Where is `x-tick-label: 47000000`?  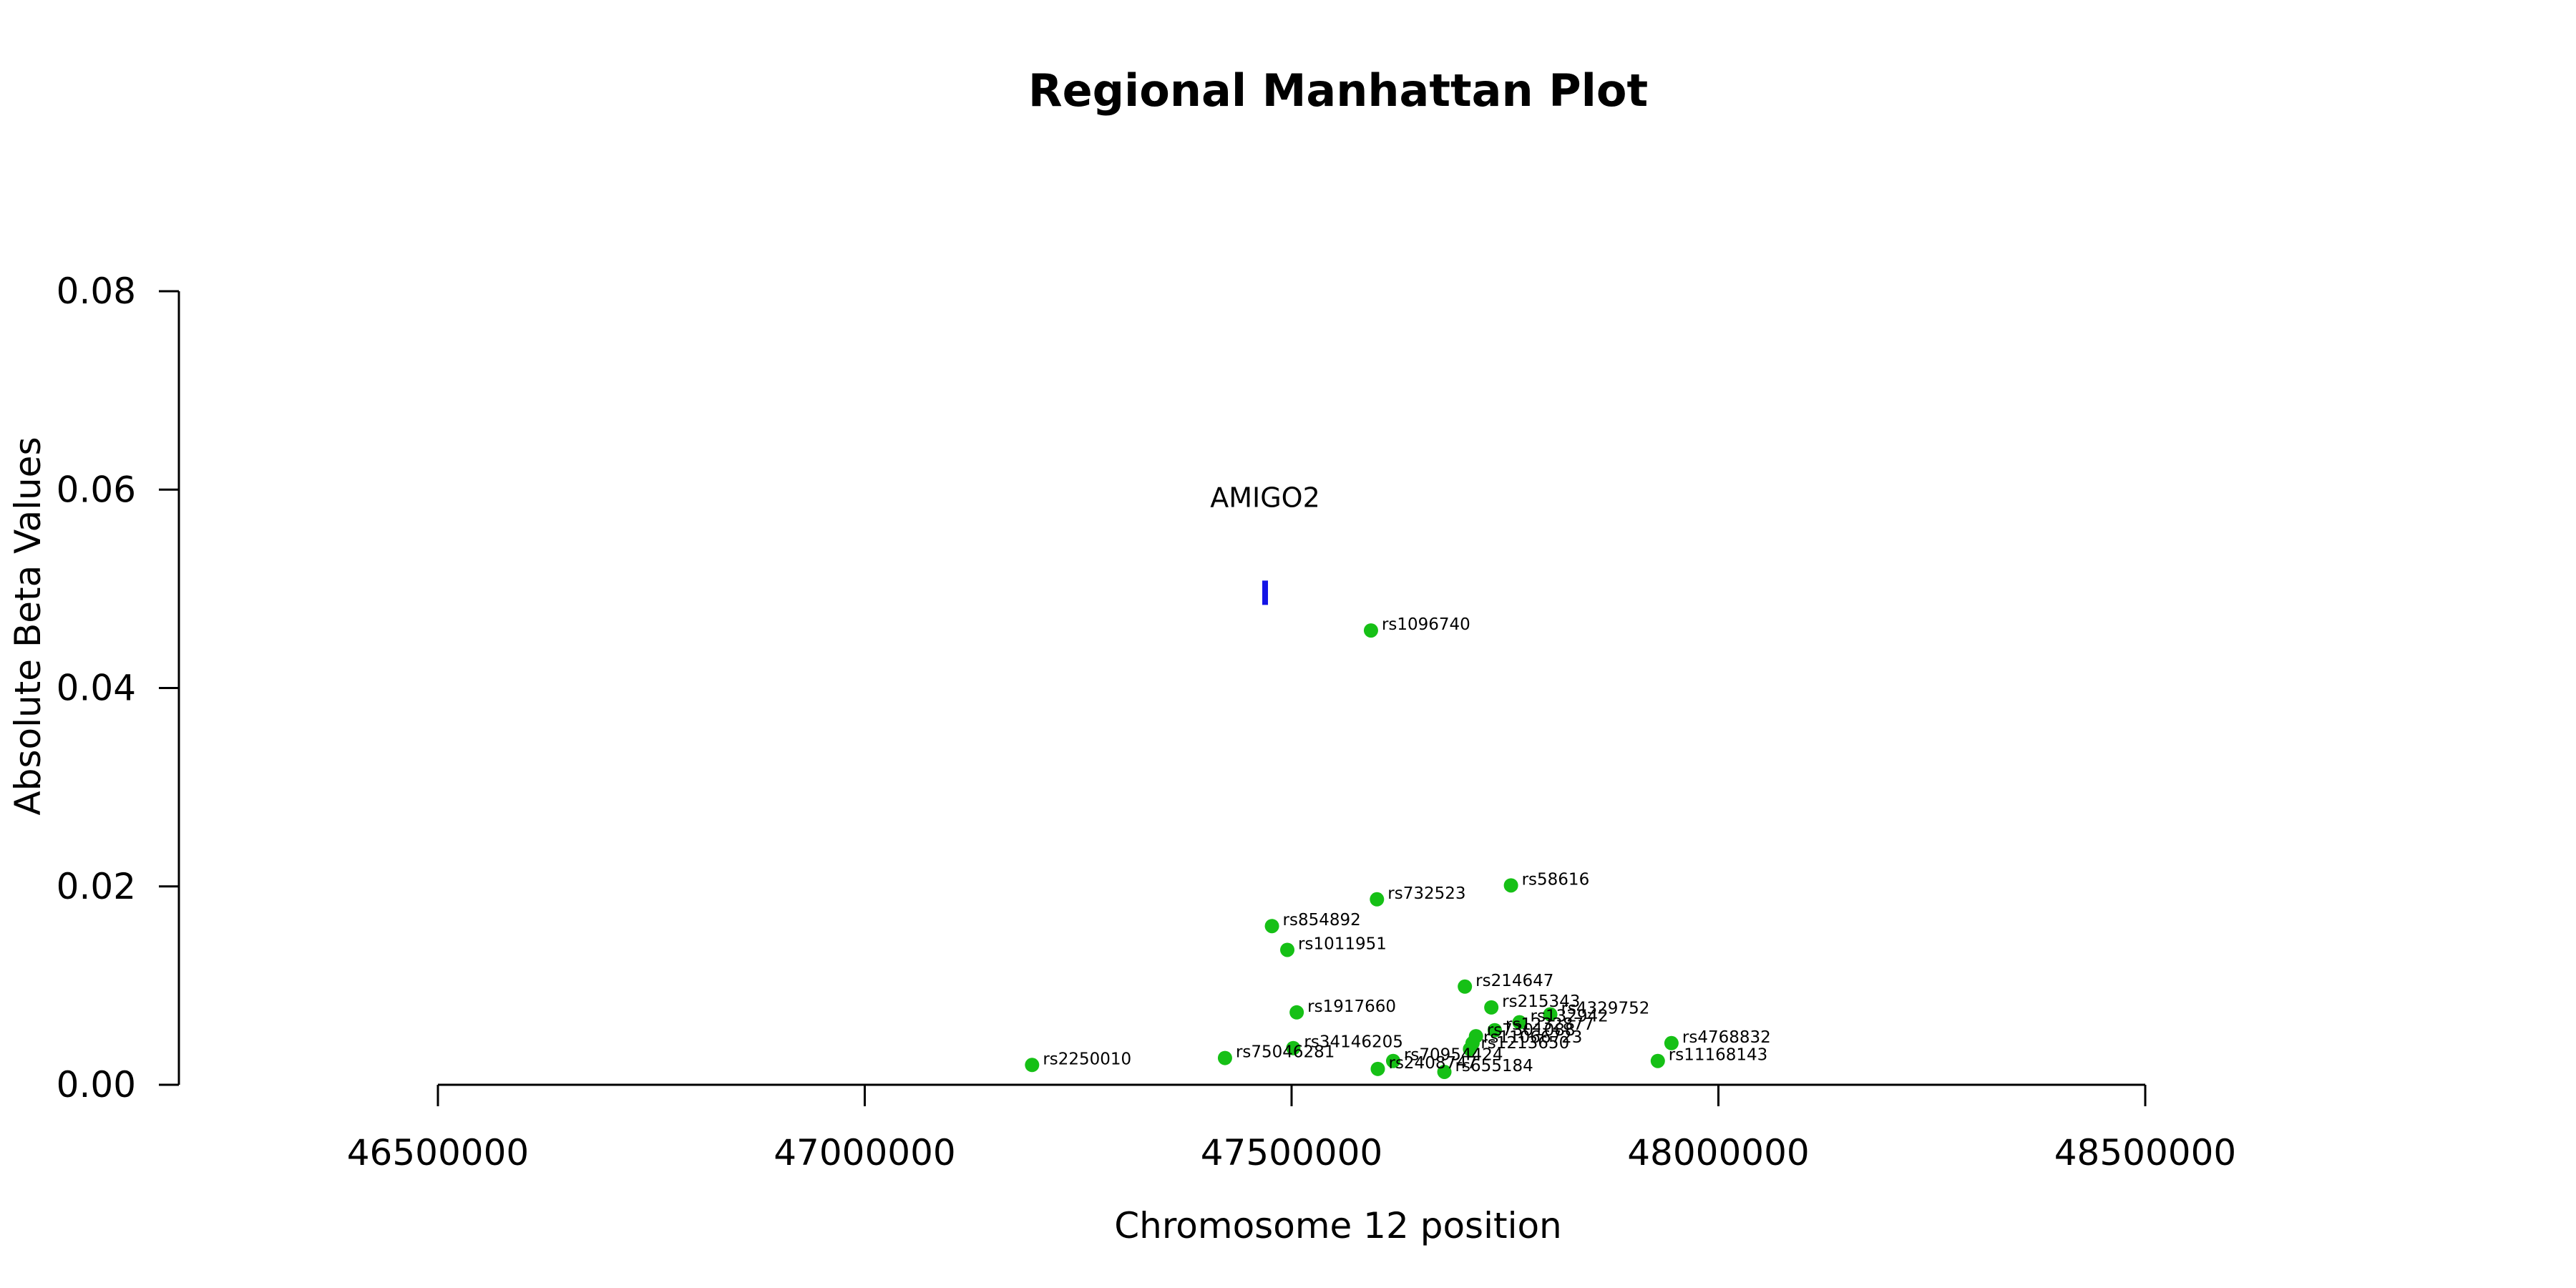 x-tick-label: 47000000 is located at coordinates (865, 1153).